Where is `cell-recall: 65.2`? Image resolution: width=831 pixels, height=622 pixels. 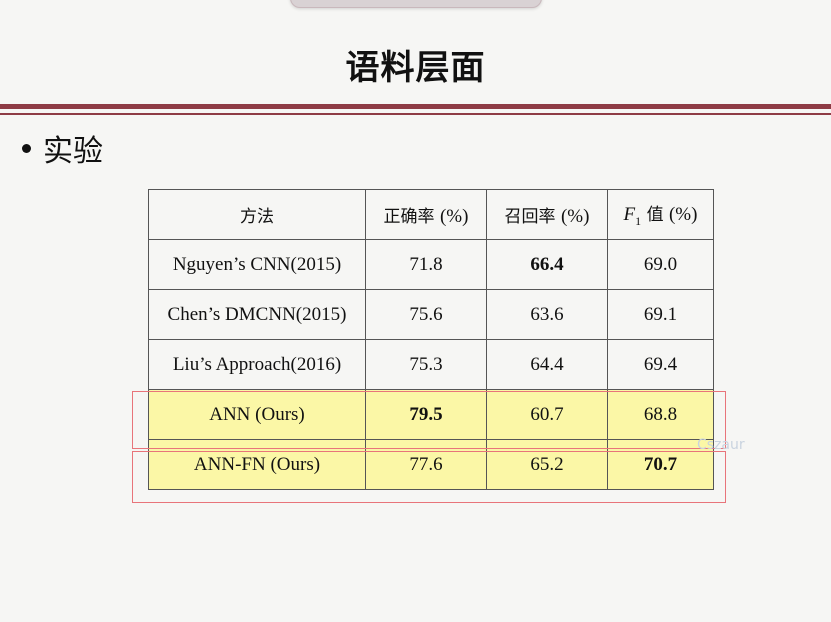
cell-recall: 65.2 is located at coordinates (547, 464).